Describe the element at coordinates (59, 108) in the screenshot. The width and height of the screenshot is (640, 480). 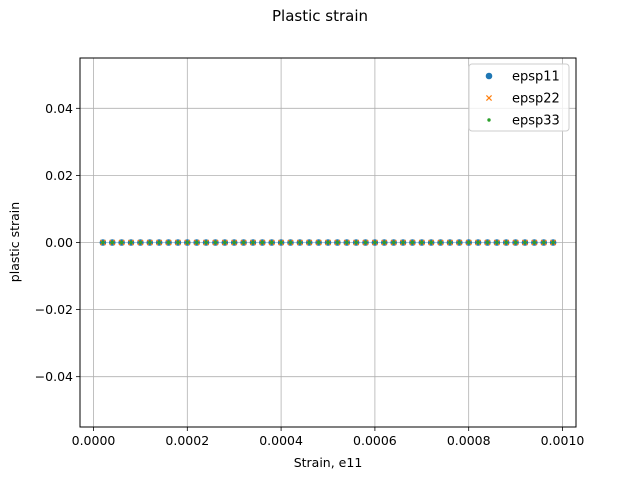
I see `y-tick-label: 0.04` at that location.